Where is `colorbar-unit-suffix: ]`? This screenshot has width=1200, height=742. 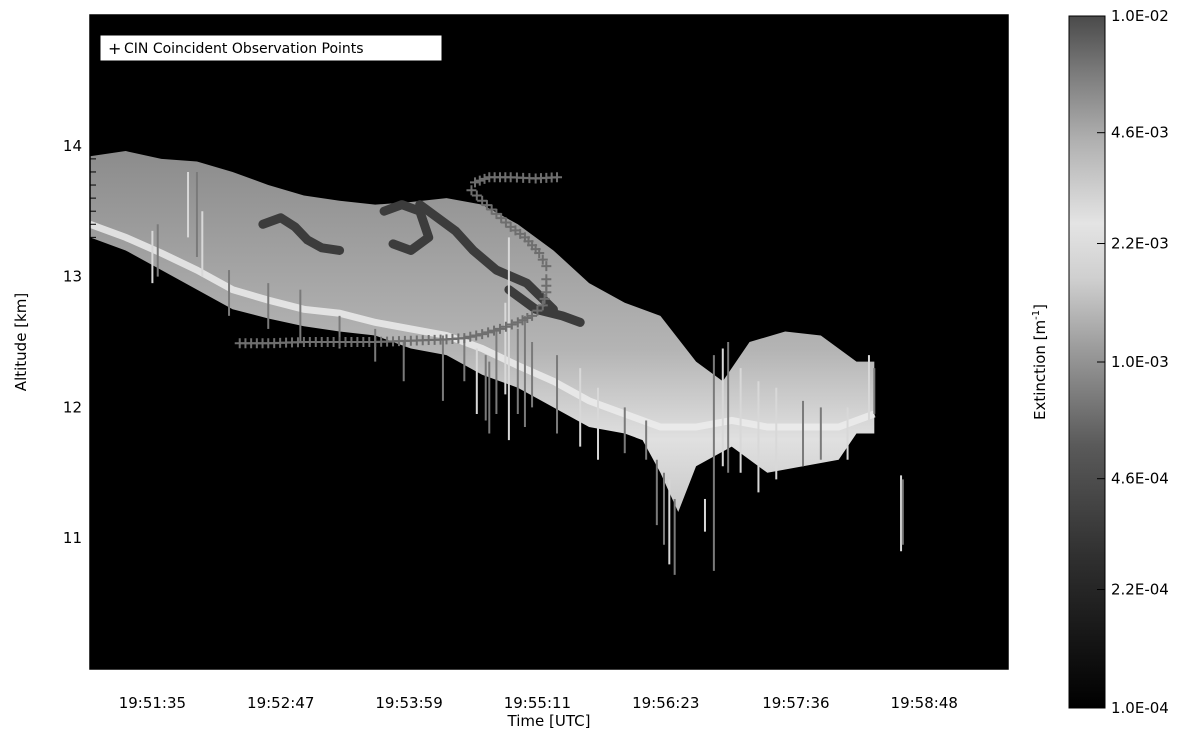
colorbar-unit-suffix: ] is located at coordinates (1040, 307).